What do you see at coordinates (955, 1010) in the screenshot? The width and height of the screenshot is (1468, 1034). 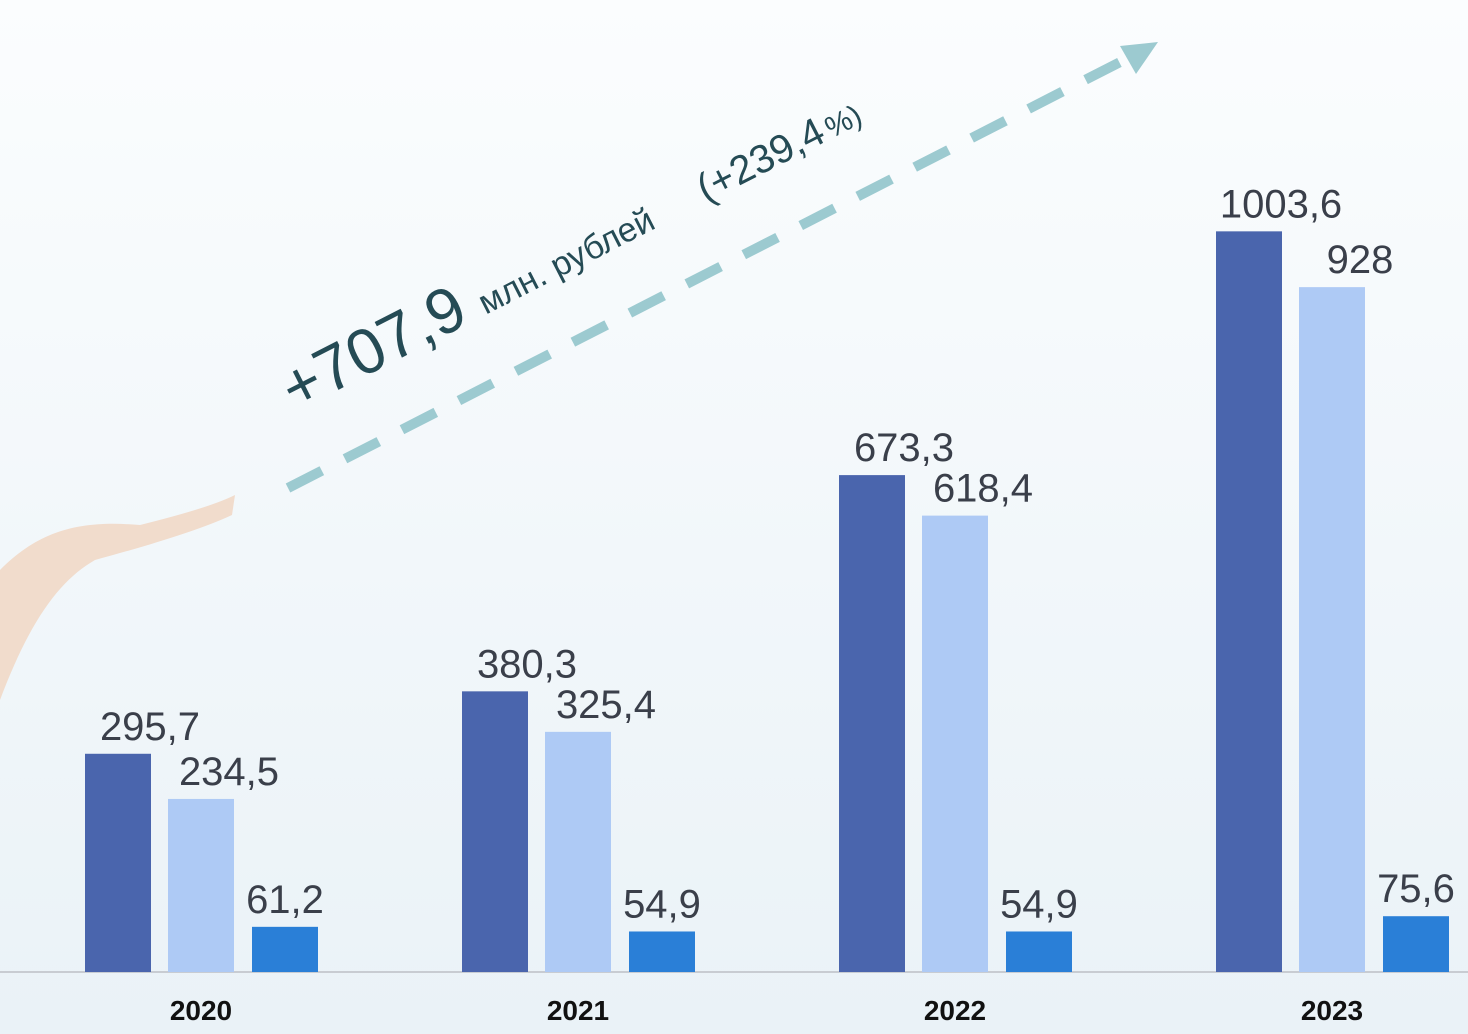 I see `x-tick-label: 2022` at bounding box center [955, 1010].